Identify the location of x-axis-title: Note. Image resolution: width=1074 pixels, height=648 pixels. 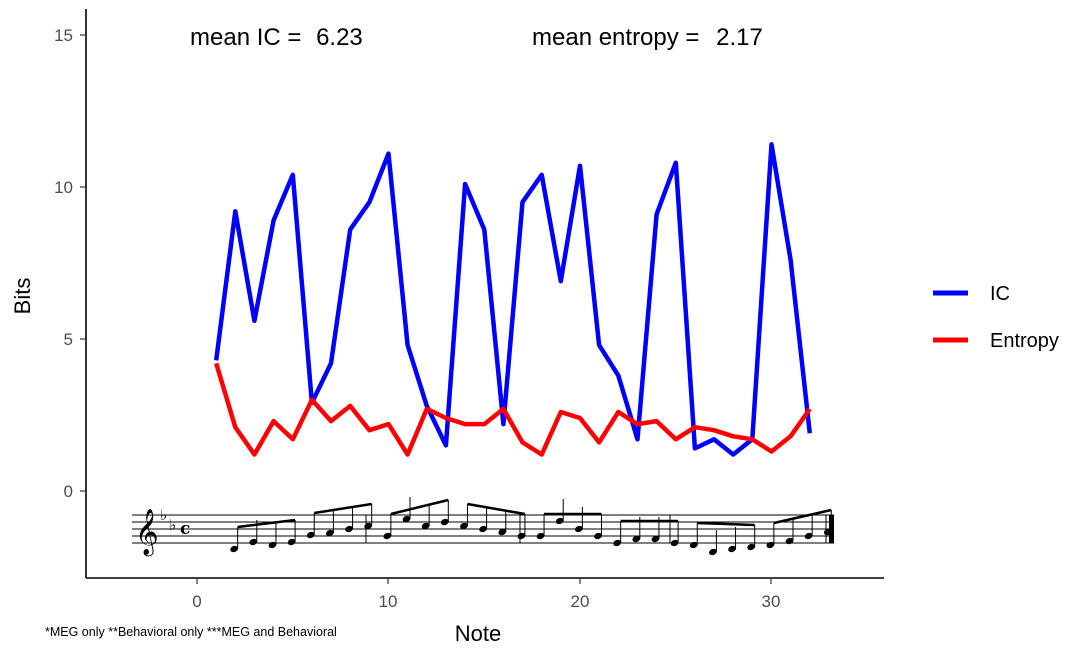
(478, 633).